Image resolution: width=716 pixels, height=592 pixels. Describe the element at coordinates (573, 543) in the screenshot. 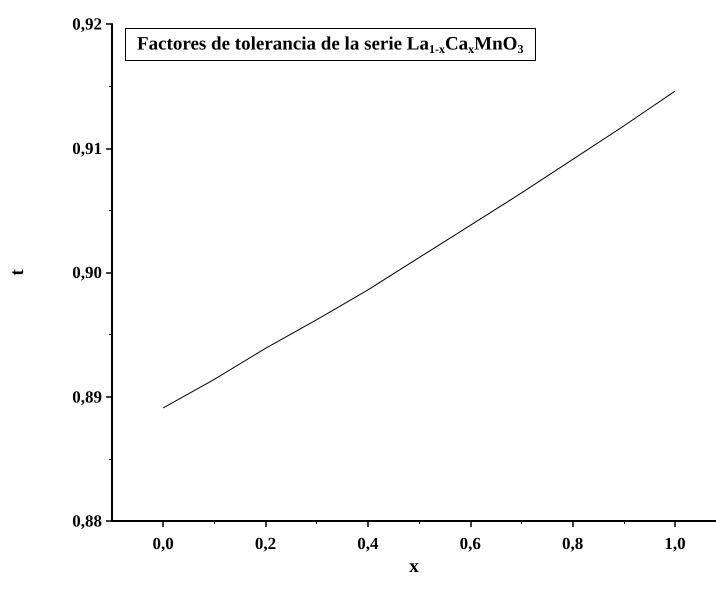

I see `x-tick-label: 0,8` at that location.